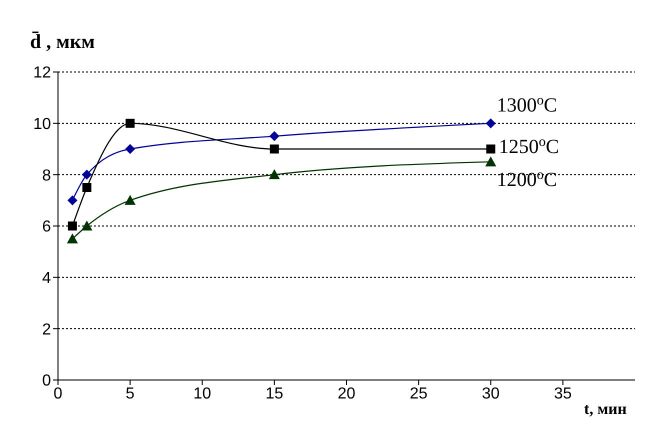 Image resolution: width=650 pixels, height=434 pixels. What do you see at coordinates (419, 393) in the screenshot?
I see `x-tick-label: 25` at bounding box center [419, 393].